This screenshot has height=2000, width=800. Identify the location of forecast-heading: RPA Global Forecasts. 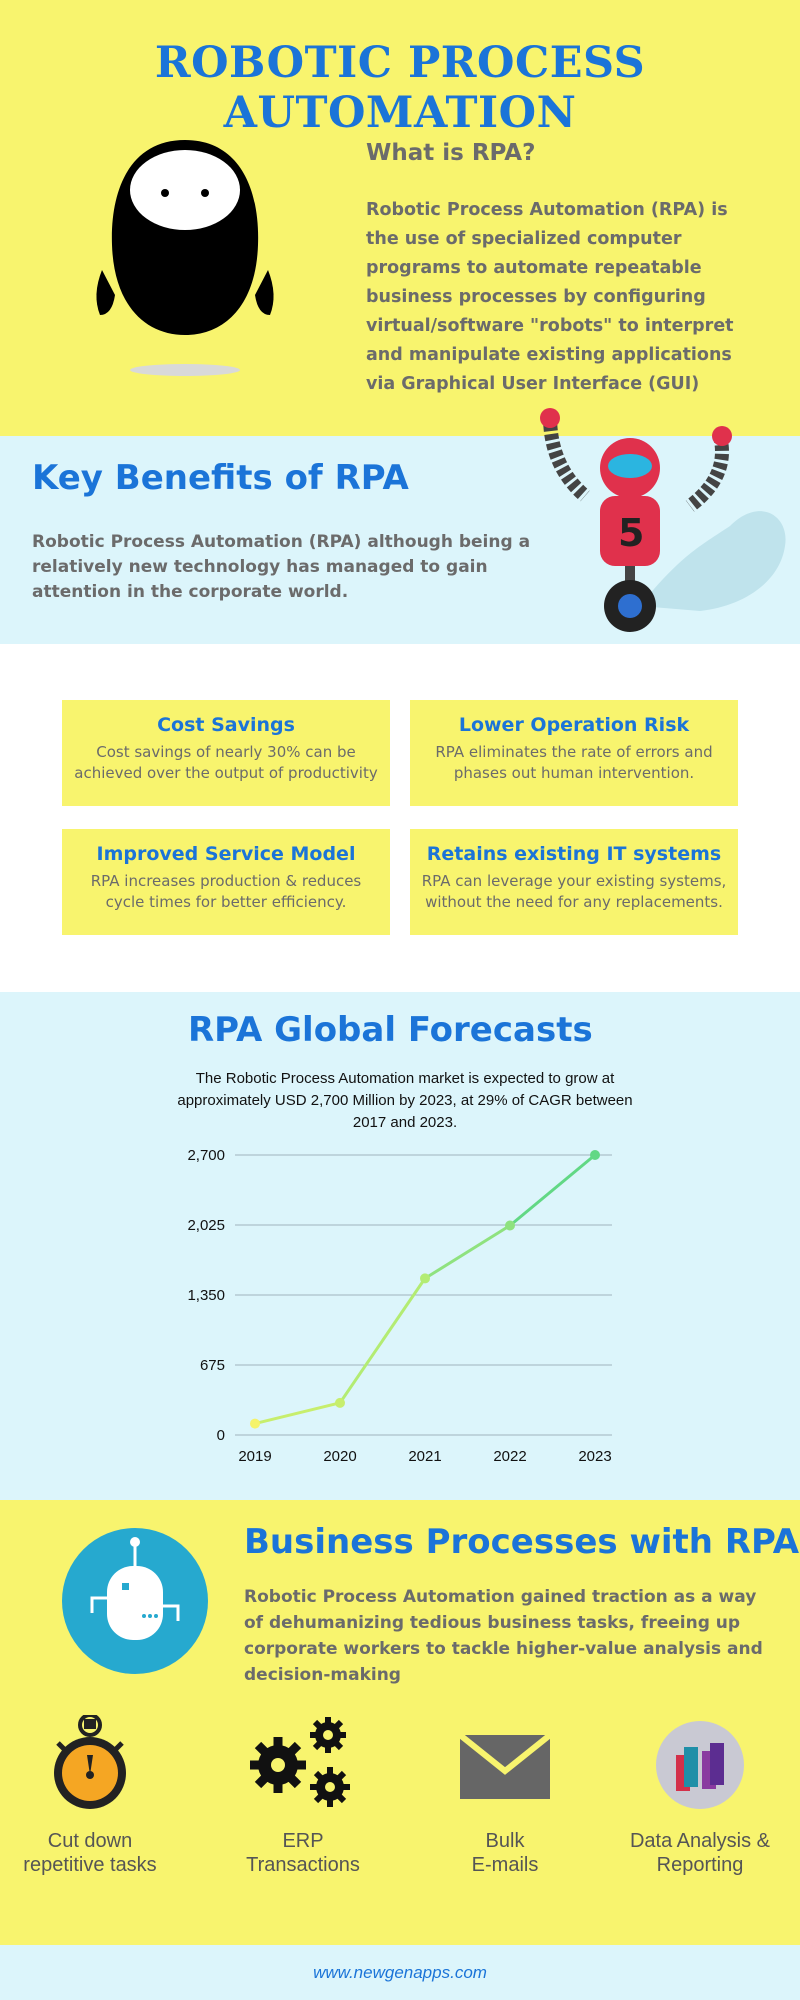
(390, 1030).